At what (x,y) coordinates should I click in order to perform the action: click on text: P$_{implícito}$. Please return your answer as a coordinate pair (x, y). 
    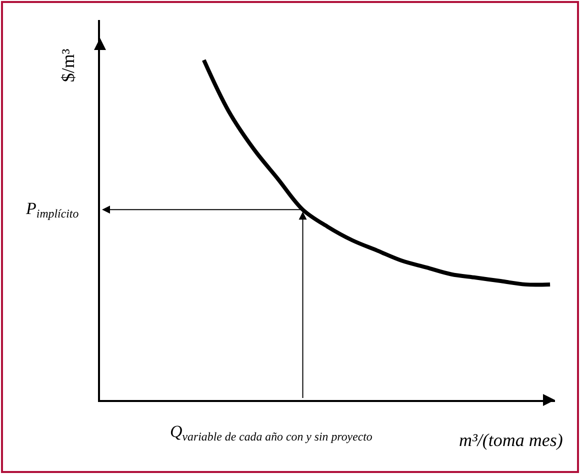
    Looking at the image, I should click on (52, 210).